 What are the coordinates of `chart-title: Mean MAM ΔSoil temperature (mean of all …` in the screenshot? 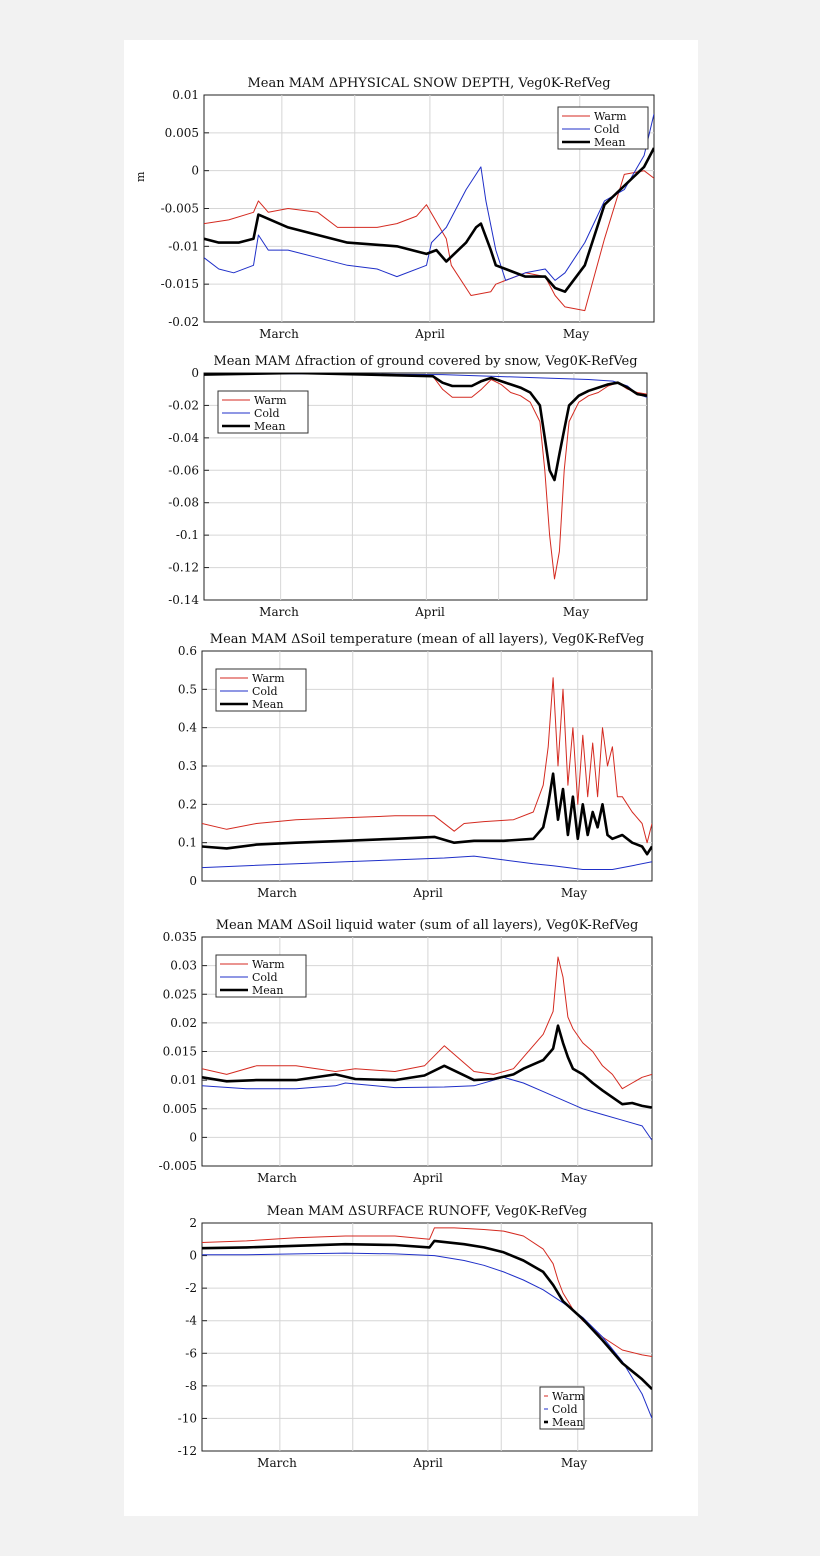 It's located at (427, 639).